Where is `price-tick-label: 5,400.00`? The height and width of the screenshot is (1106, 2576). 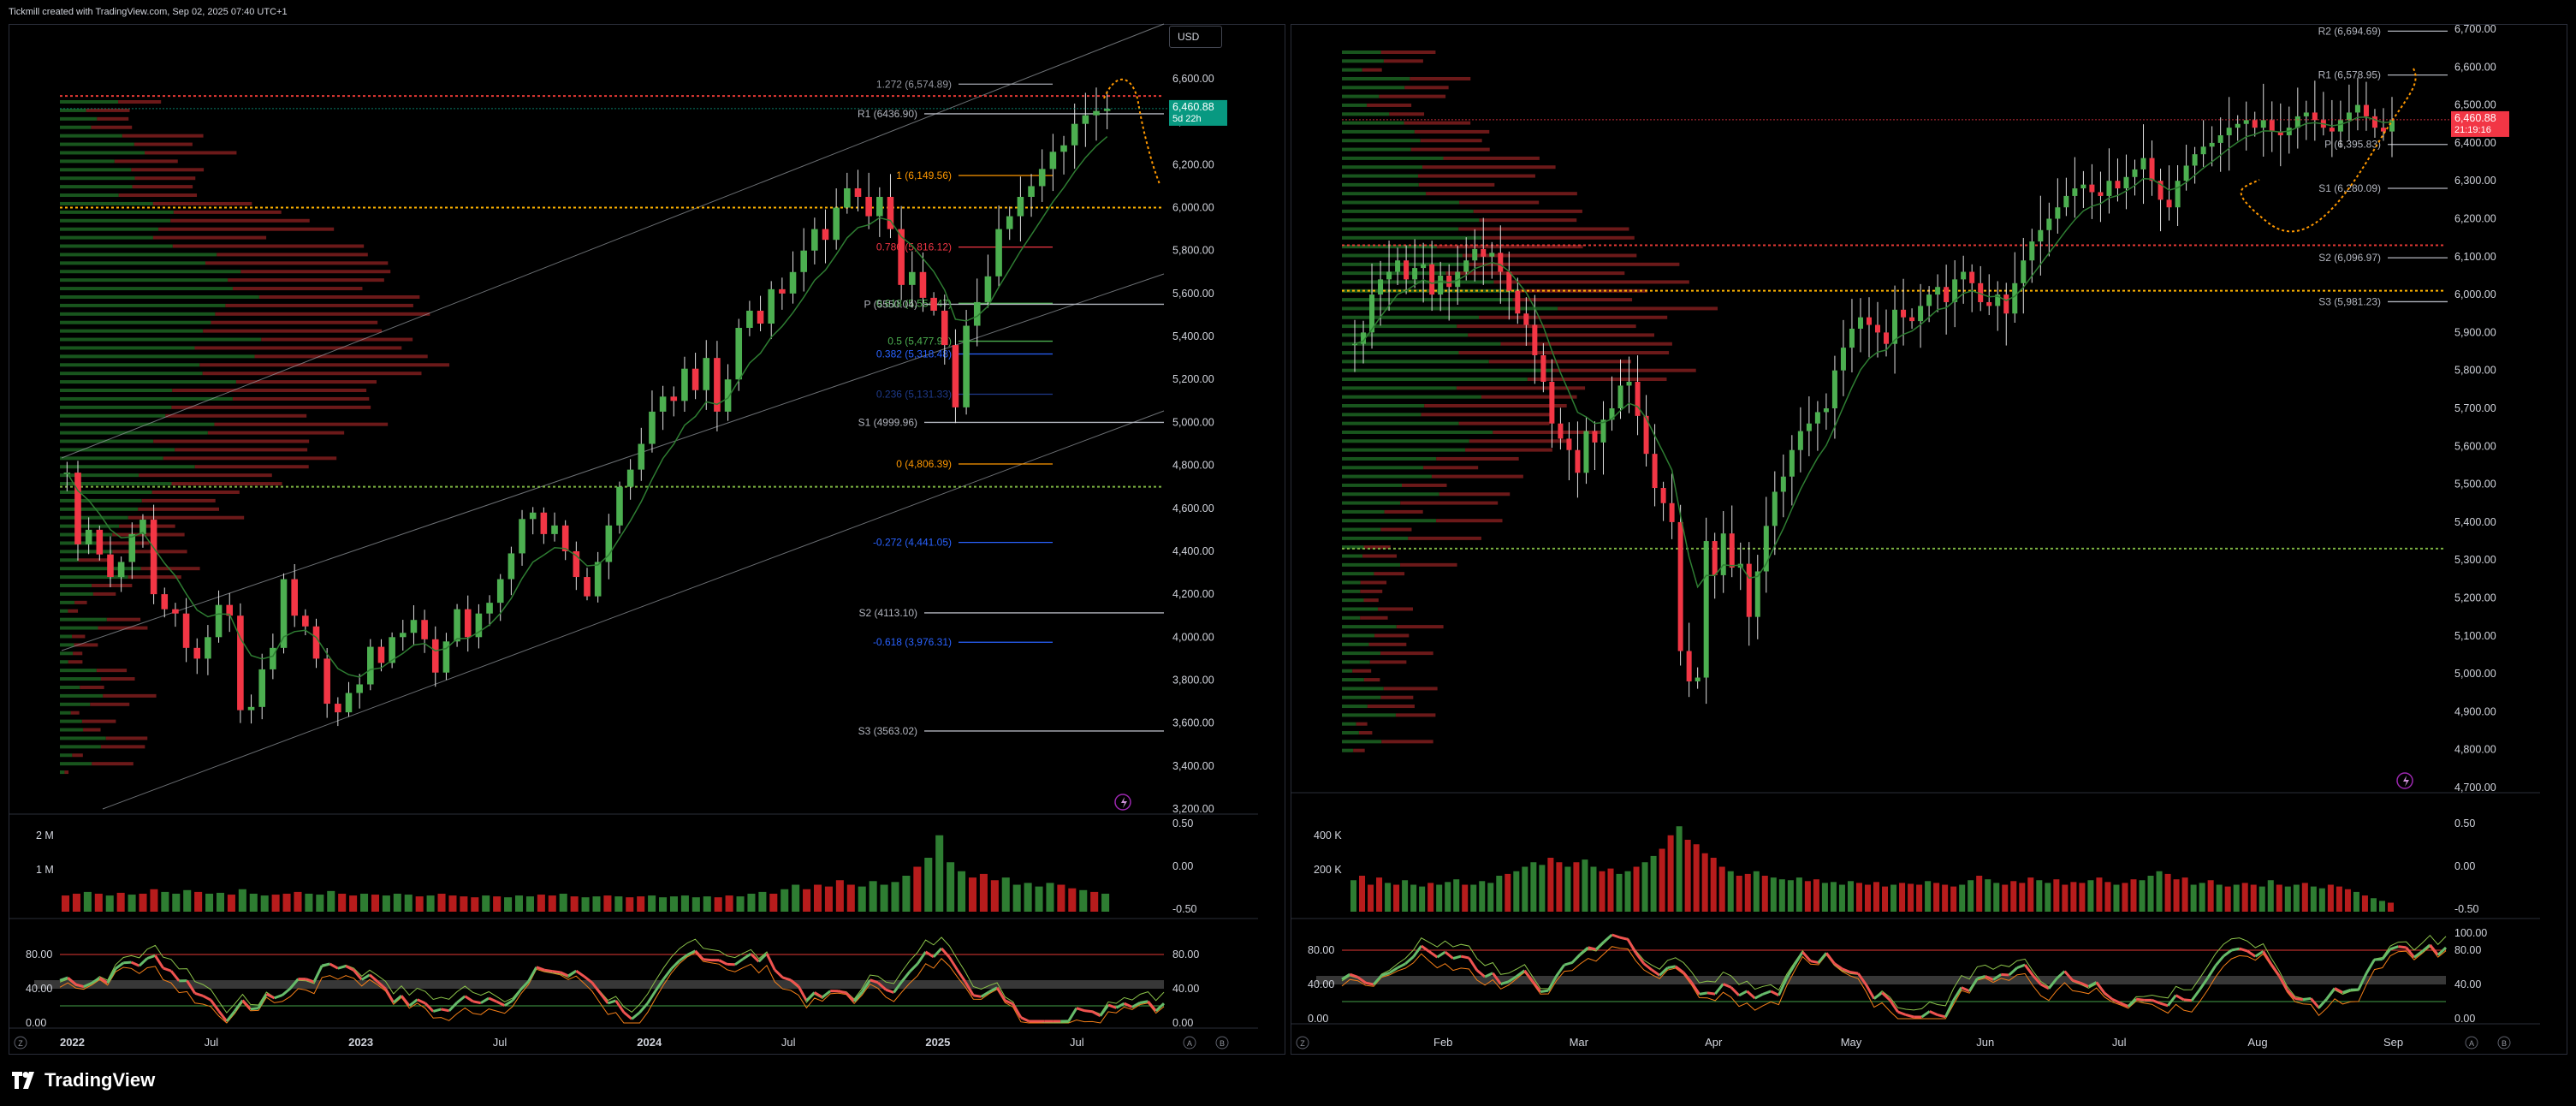 price-tick-label: 5,400.00 is located at coordinates (1193, 336).